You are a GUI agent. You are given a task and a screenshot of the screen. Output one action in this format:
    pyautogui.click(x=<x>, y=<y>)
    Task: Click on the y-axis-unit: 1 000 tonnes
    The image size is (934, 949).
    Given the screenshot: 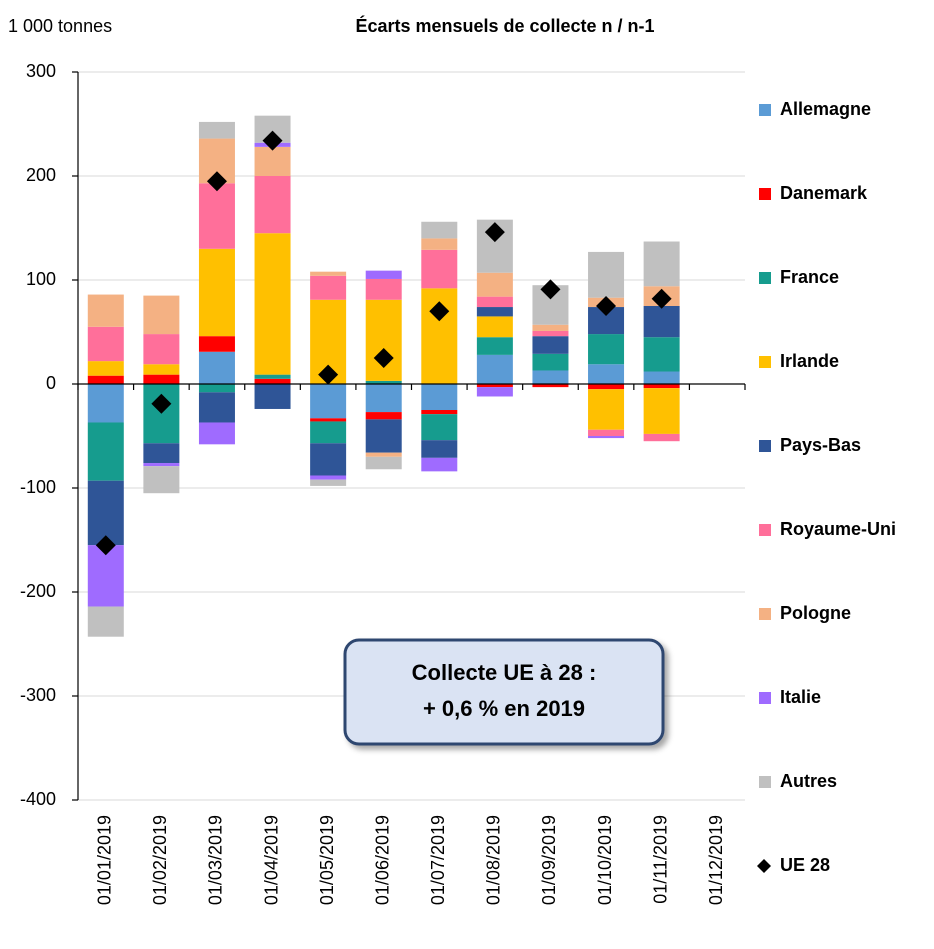 What is the action you would take?
    pyautogui.click(x=60, y=26)
    